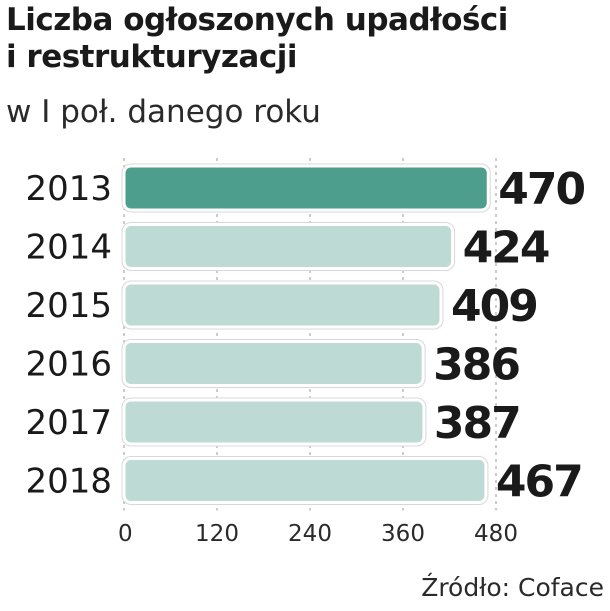  I want to click on x-tick-label: 360, so click(403, 534).